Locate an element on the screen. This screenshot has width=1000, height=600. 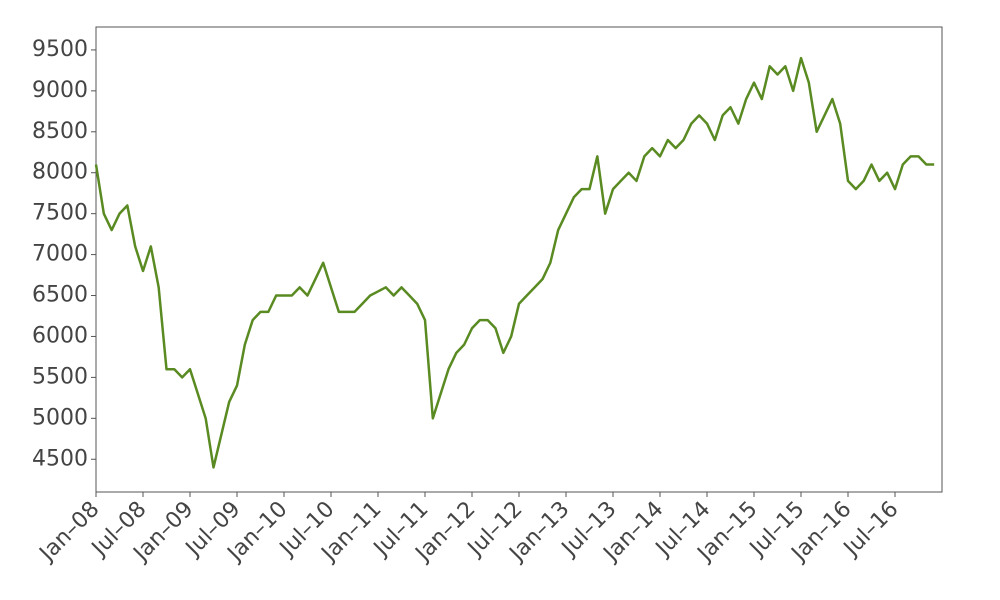
y-tick-label: 5500 is located at coordinates (60, 376).